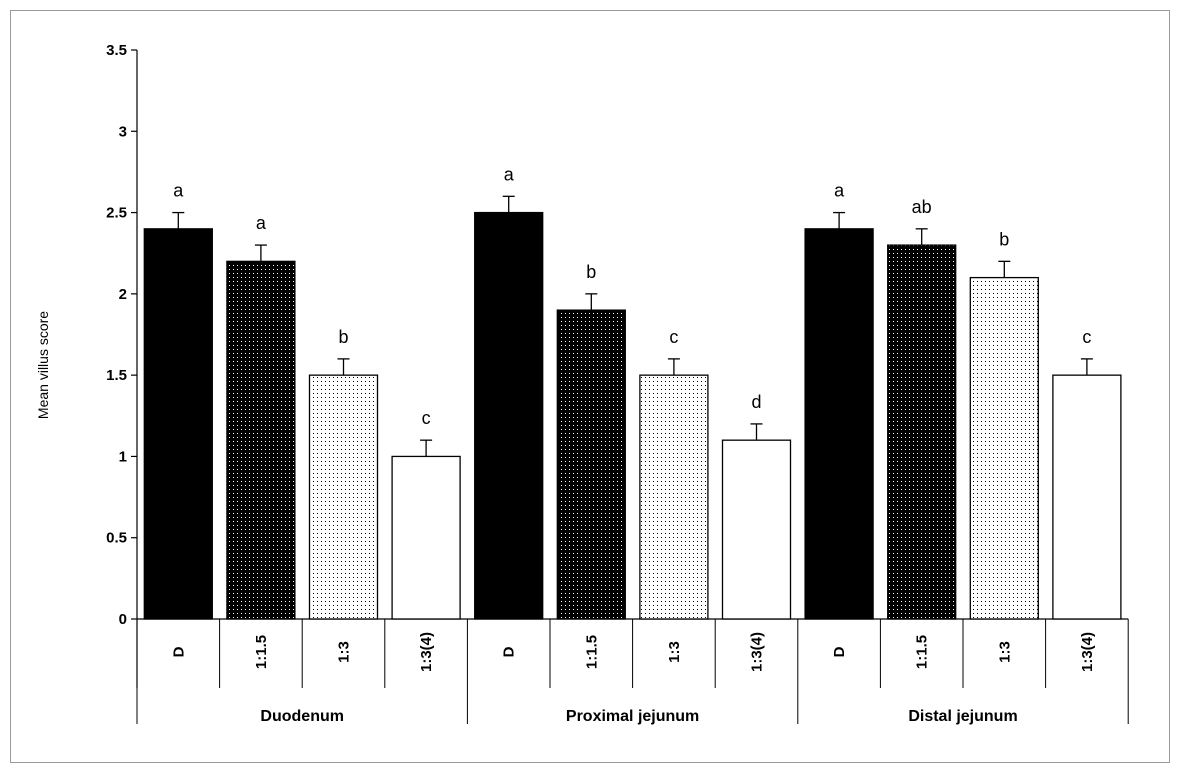  What do you see at coordinates (116, 50) in the screenshot?
I see `y-tick-label: 3.5` at bounding box center [116, 50].